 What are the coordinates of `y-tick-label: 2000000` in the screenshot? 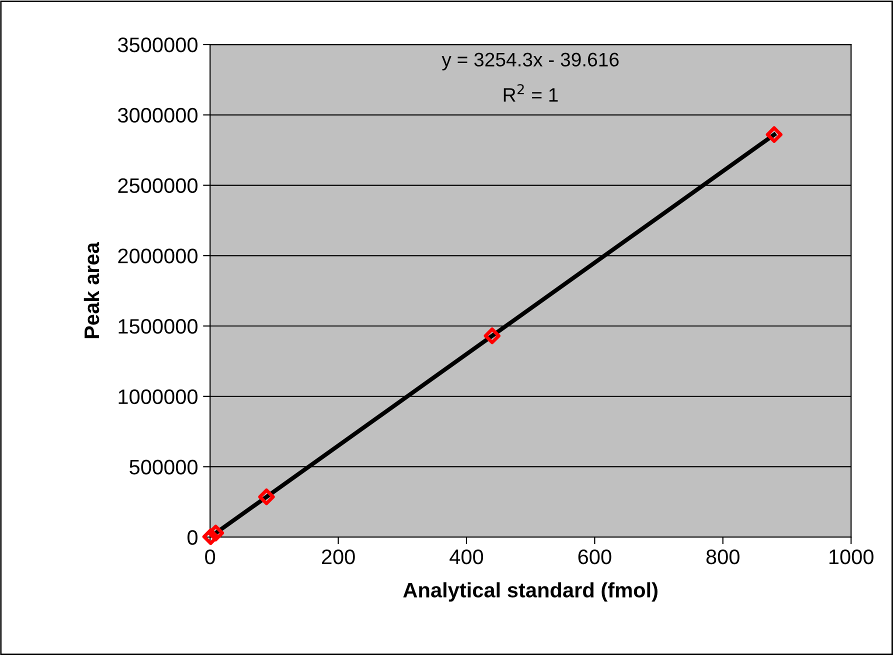 It's located at (158, 256).